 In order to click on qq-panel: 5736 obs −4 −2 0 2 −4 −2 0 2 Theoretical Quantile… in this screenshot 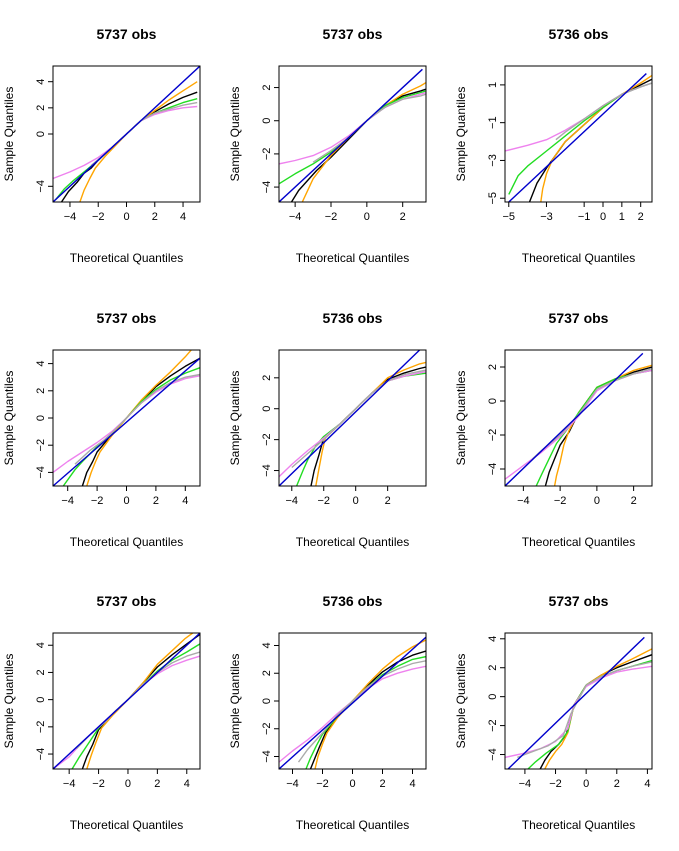, I will do `click(327, 429)`.